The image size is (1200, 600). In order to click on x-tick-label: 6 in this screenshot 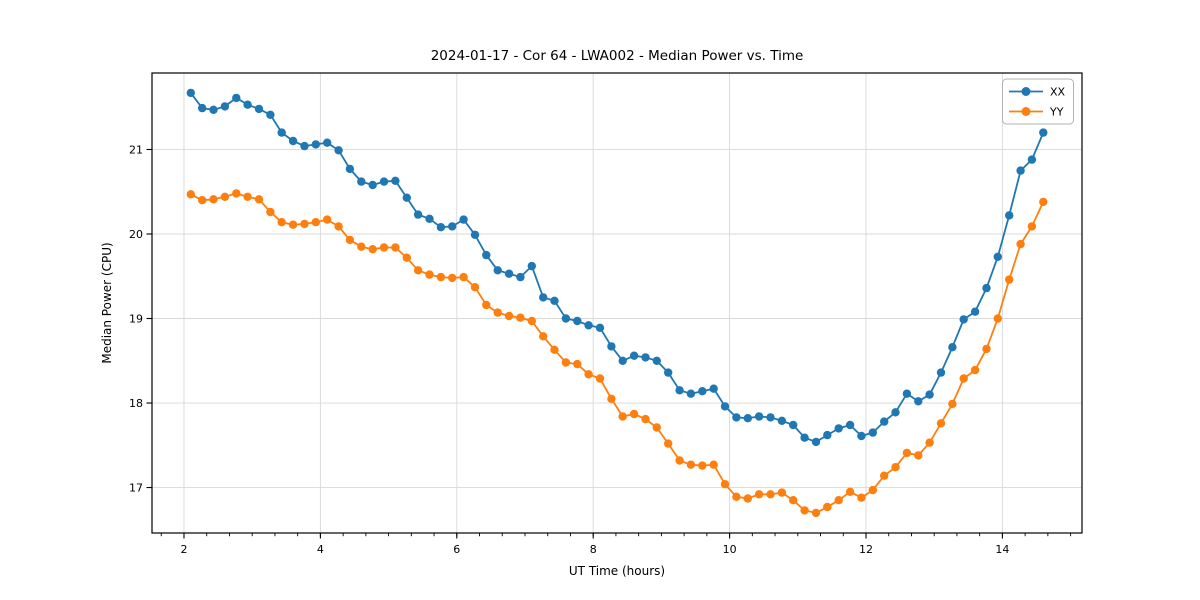, I will do `click(456, 549)`.